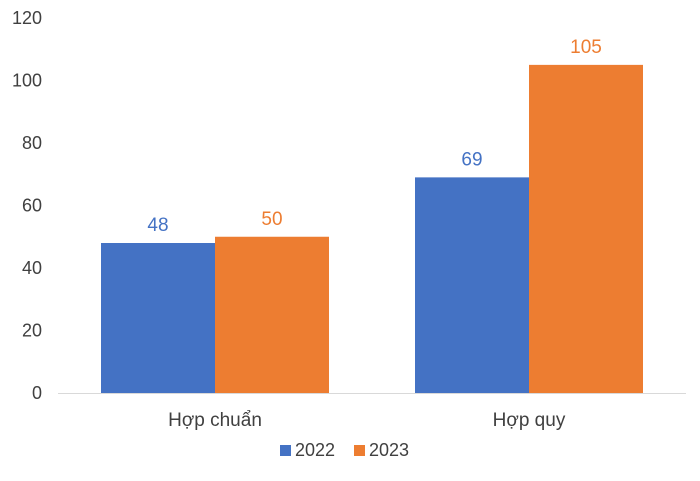  What do you see at coordinates (27, 81) in the screenshot?
I see `y-tick-label: 100` at bounding box center [27, 81].